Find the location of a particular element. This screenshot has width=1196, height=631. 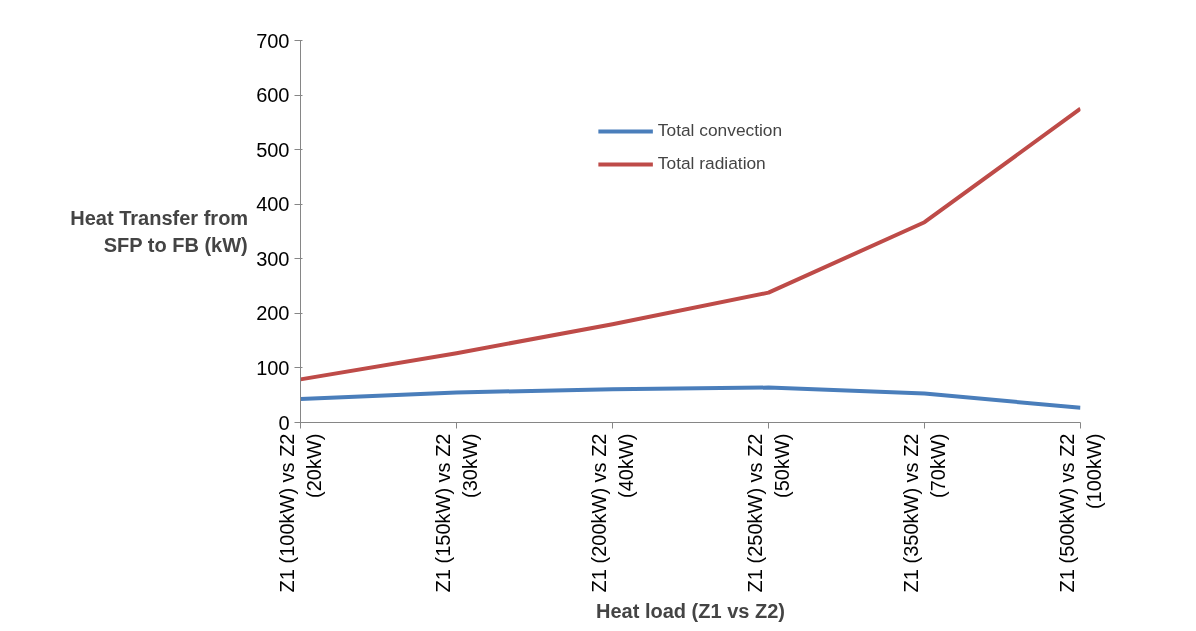

x-tick-label: Z1 (500kW) vs Z2 (100kW) is located at coordinates (1080, 513).